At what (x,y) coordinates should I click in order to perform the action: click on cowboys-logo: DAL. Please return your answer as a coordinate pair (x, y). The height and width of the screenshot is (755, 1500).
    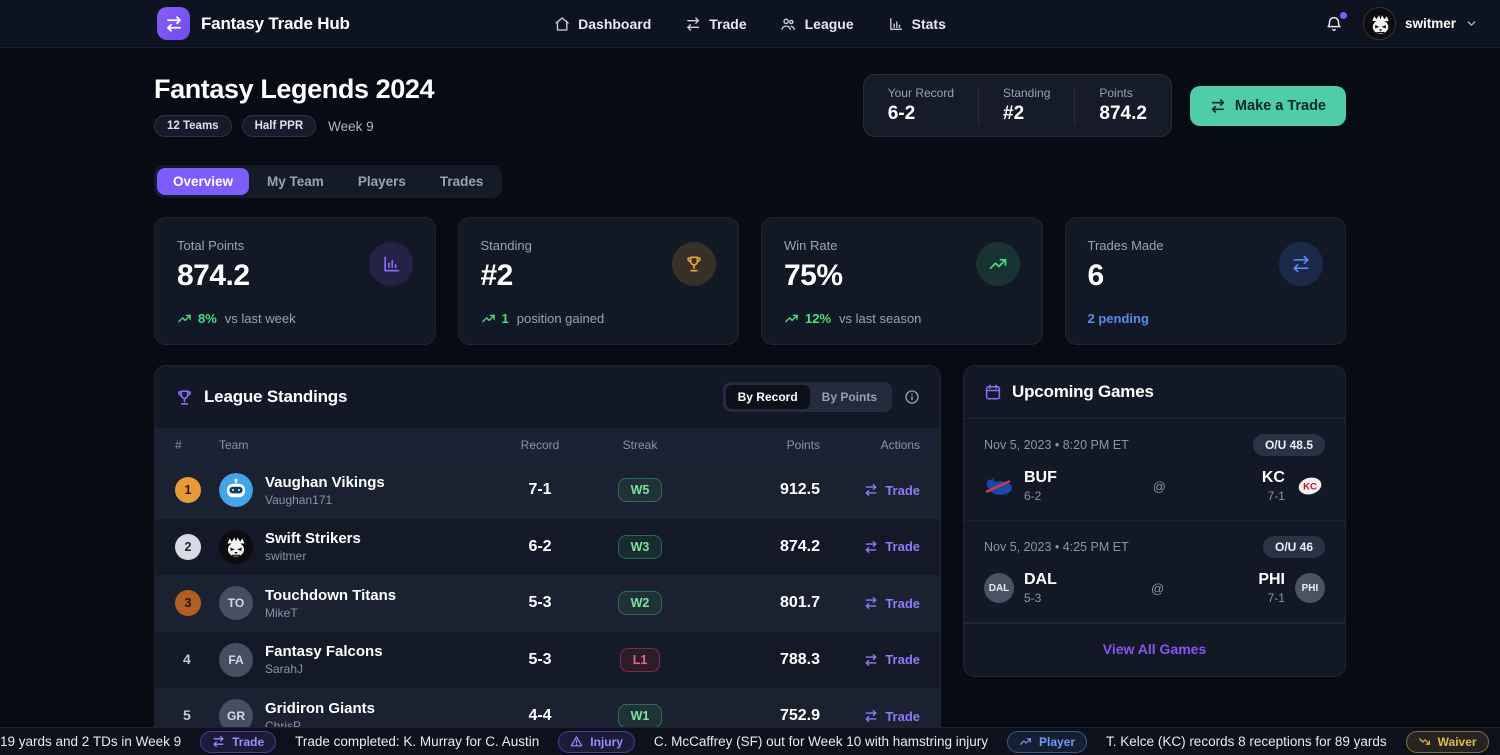
    Looking at the image, I should click on (999, 588).